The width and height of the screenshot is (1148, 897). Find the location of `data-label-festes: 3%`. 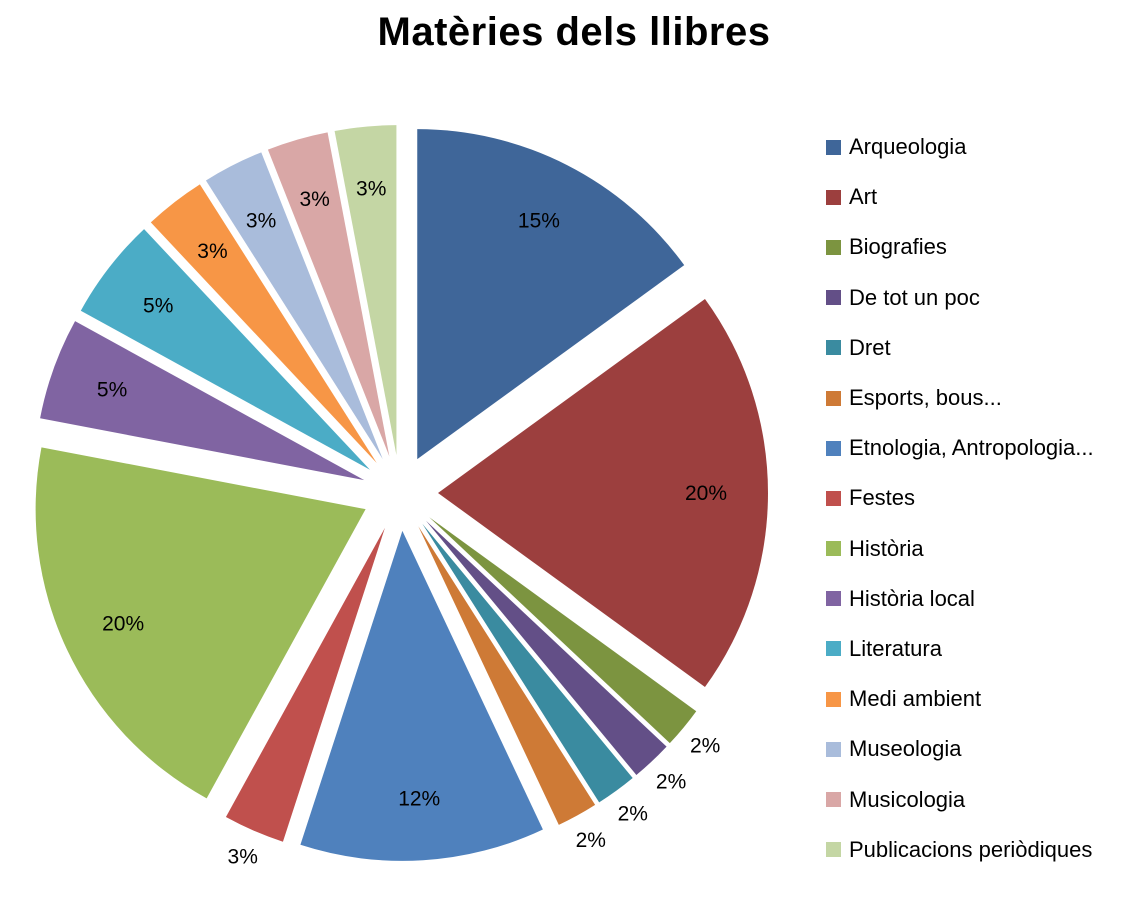

data-label-festes: 3% is located at coordinates (243, 856).